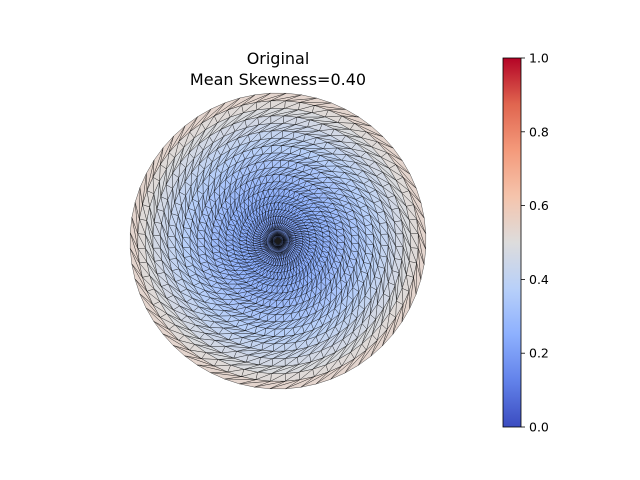  What do you see at coordinates (278, 79) in the screenshot?
I see `chart-subtitle: Mean Skewness=0.40` at bounding box center [278, 79].